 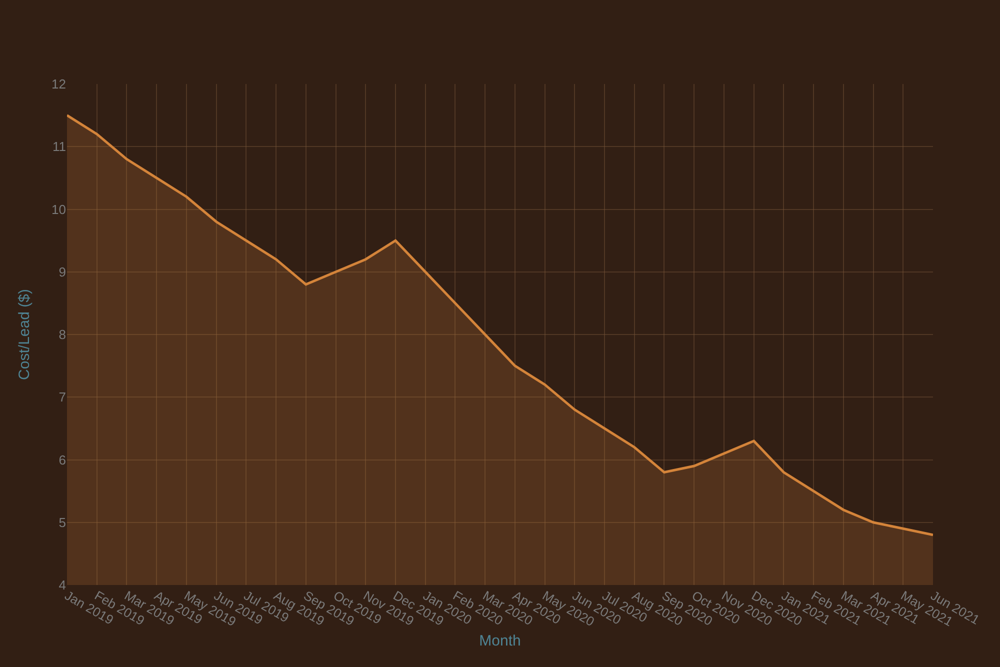 What do you see at coordinates (24, 334) in the screenshot?
I see `y-axis-title: Cost/Lead ($)` at bounding box center [24, 334].